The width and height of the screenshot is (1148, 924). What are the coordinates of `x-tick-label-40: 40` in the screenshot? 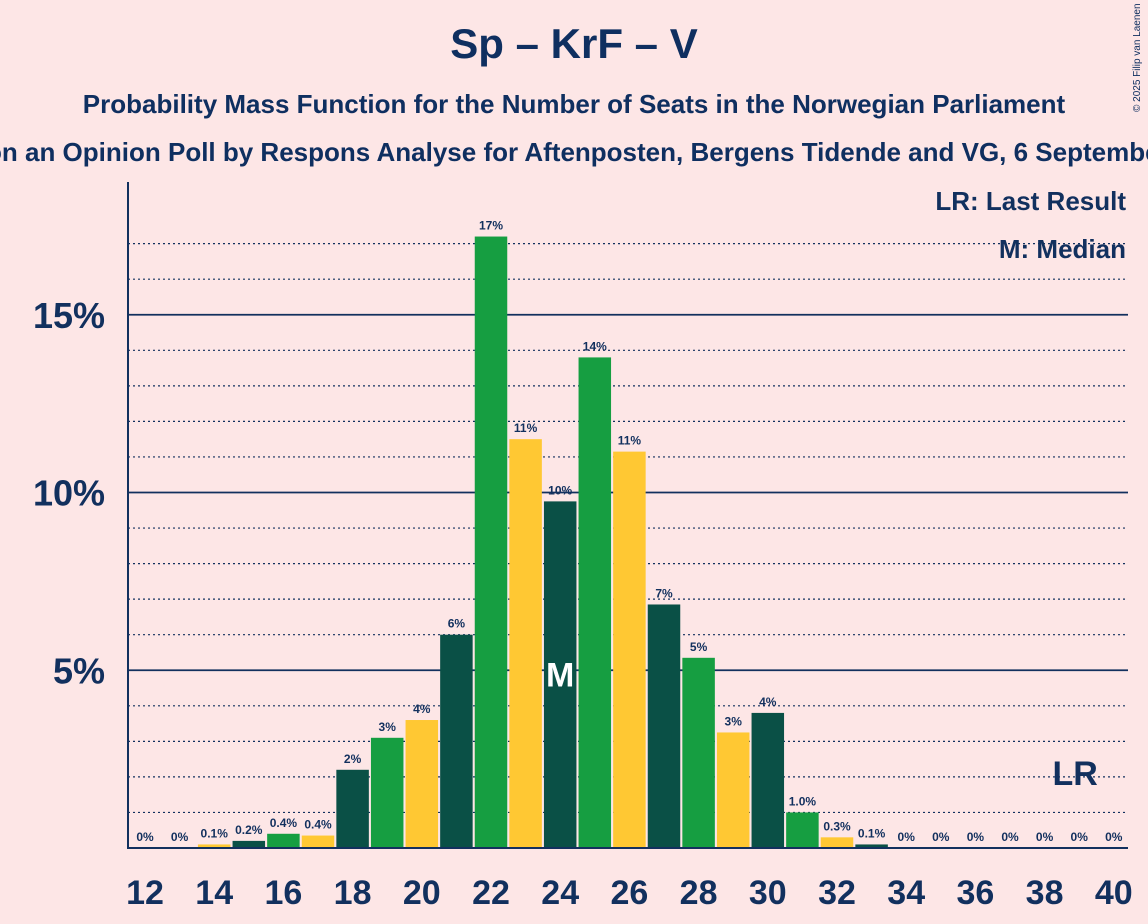 It's located at (1114, 893).